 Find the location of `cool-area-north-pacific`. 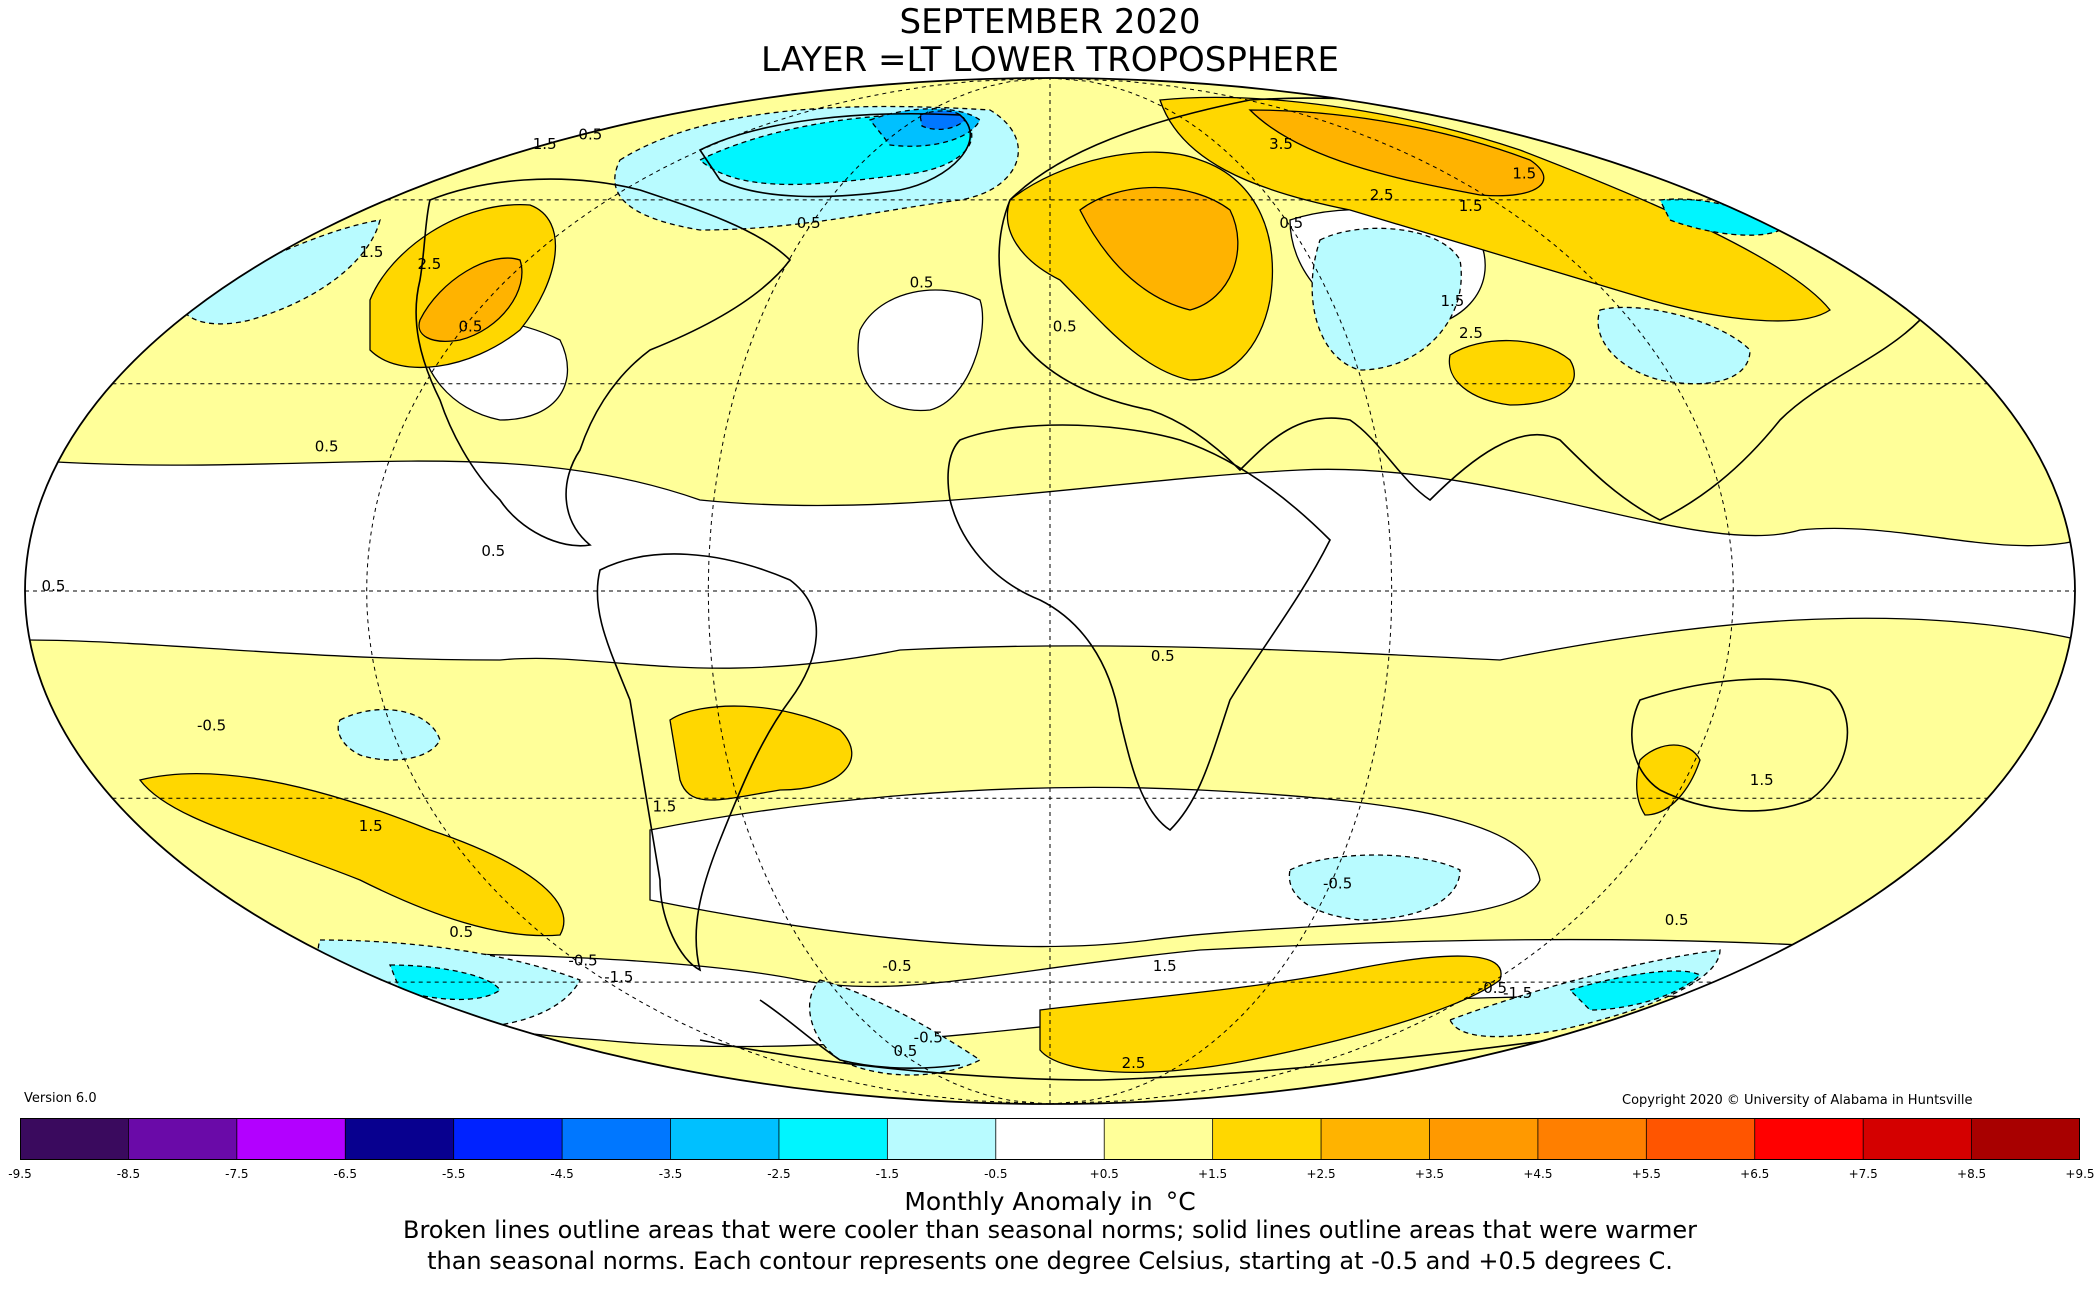

cool-area-north-pacific is located at coordinates (280, 272).